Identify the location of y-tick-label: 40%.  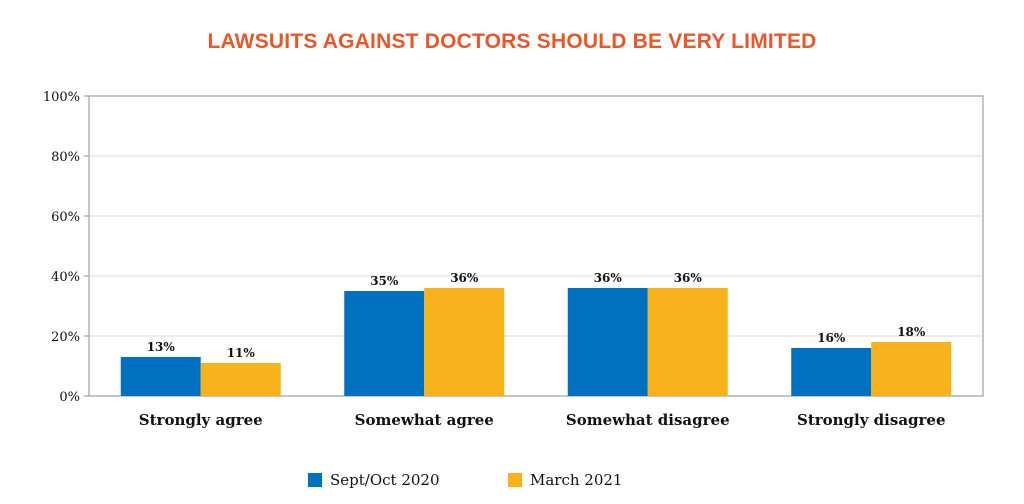
(65, 277).